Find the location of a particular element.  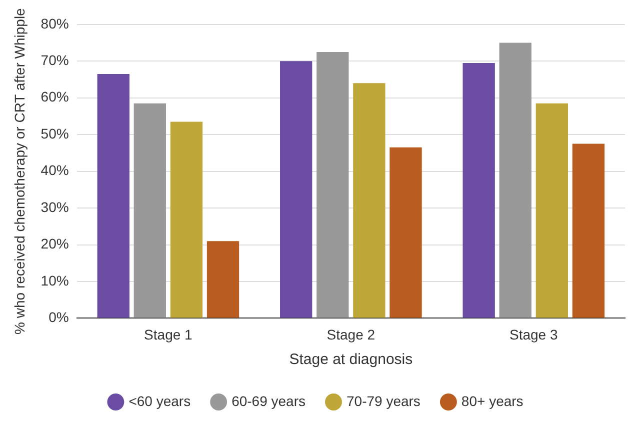

x-tick-label: Stage 2 is located at coordinates (351, 334).